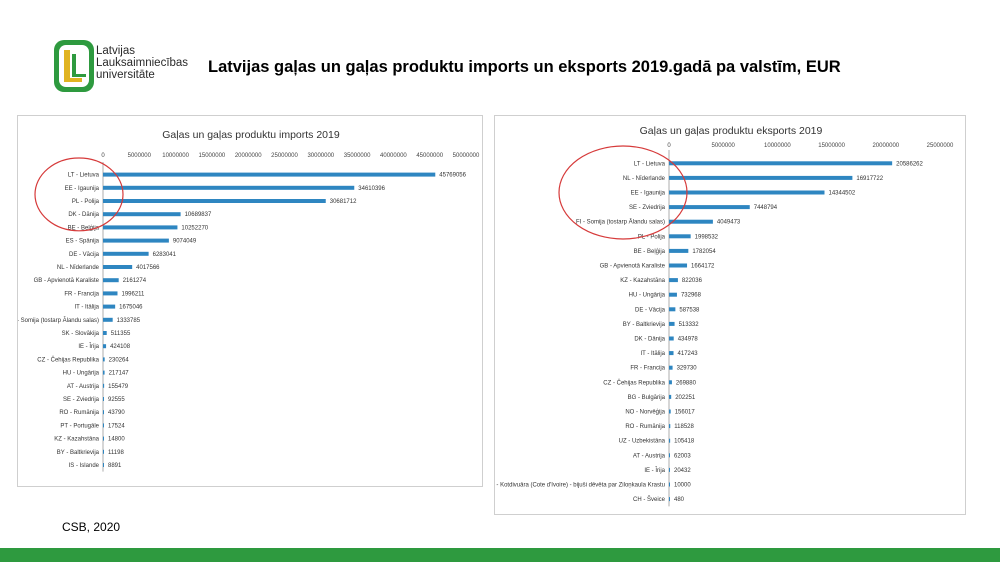 The width and height of the screenshot is (1000, 562). I want to click on data-label: 8891, so click(115, 466).